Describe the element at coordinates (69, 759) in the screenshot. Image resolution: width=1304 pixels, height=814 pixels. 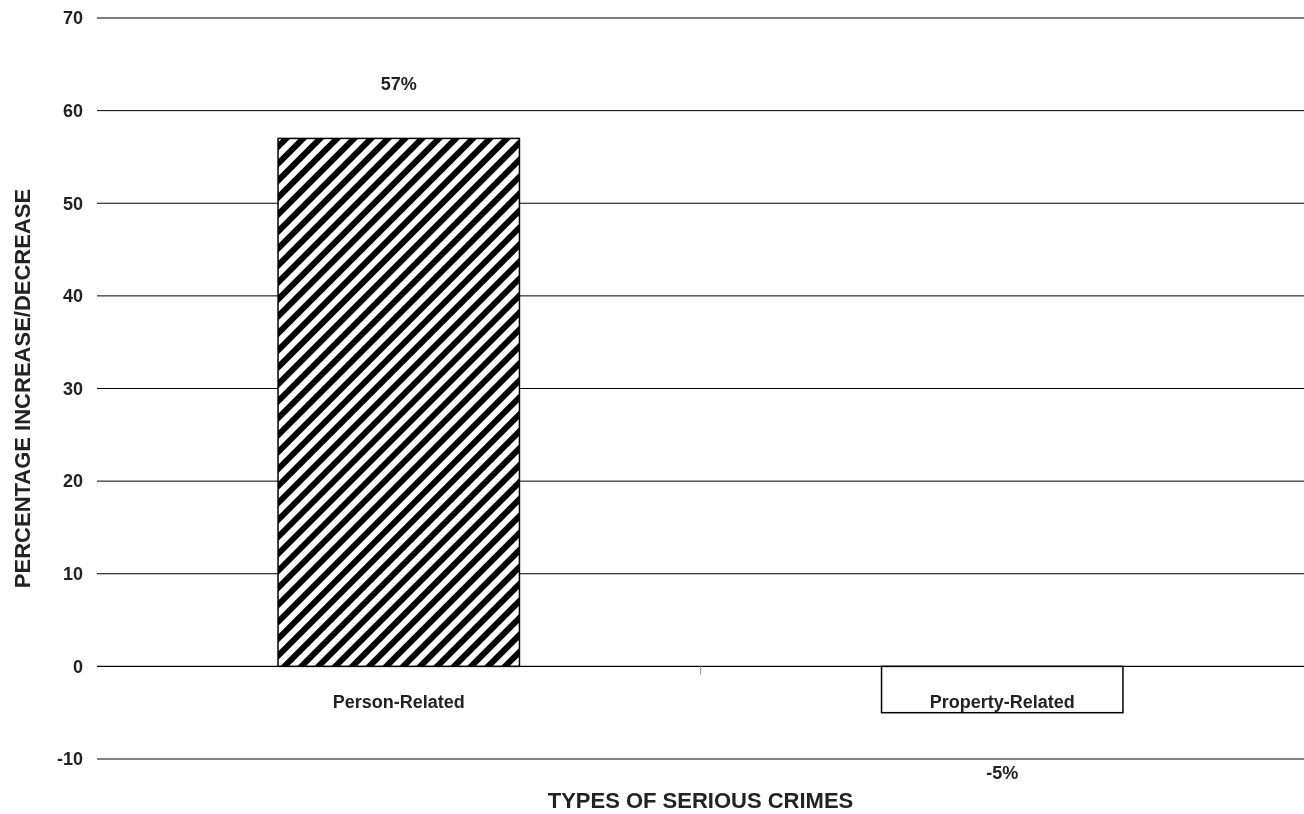
I see `y-tick-label: -10` at that location.